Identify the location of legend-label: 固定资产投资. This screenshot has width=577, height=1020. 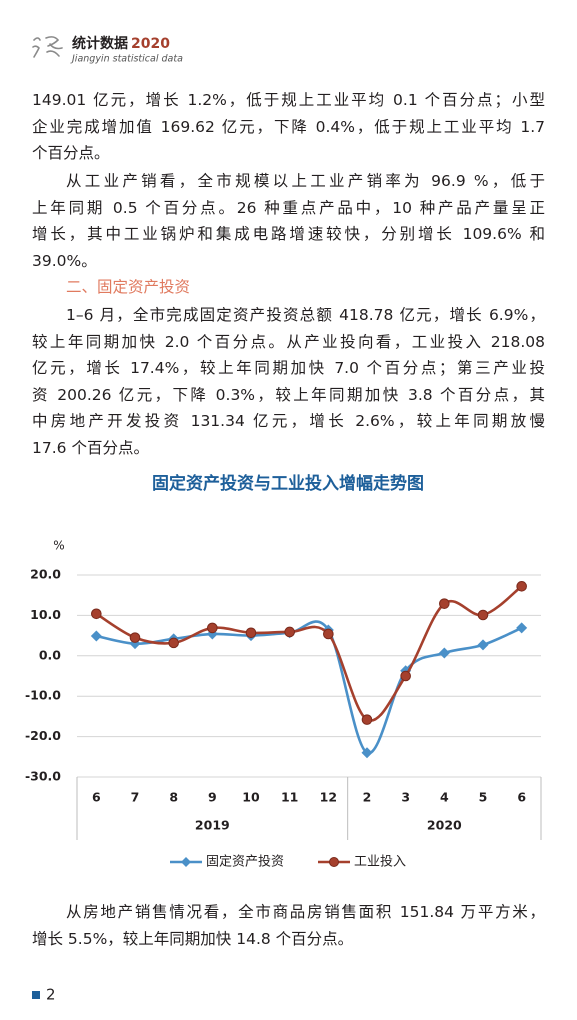
(245, 862).